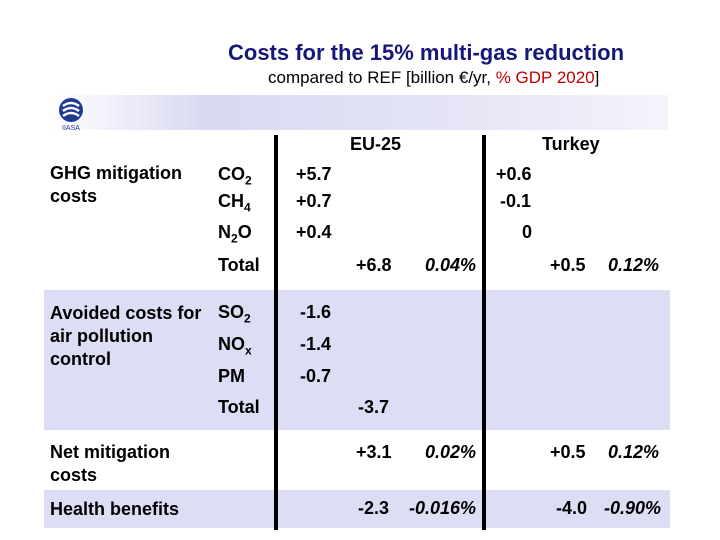 The width and height of the screenshot is (720, 540). Describe the element at coordinates (633, 508) in the screenshot. I see `turkey-health-pct: -0.90%` at that location.